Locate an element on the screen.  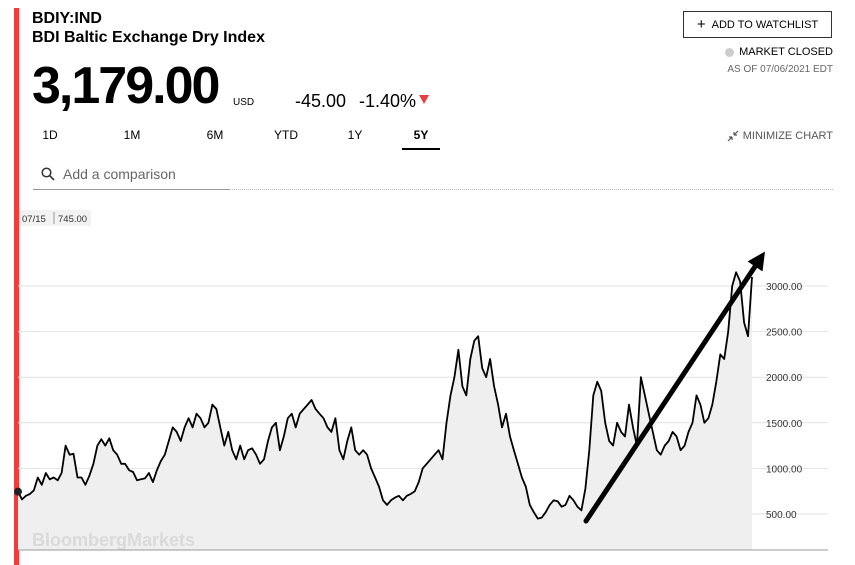
search-icon is located at coordinates (48, 173).